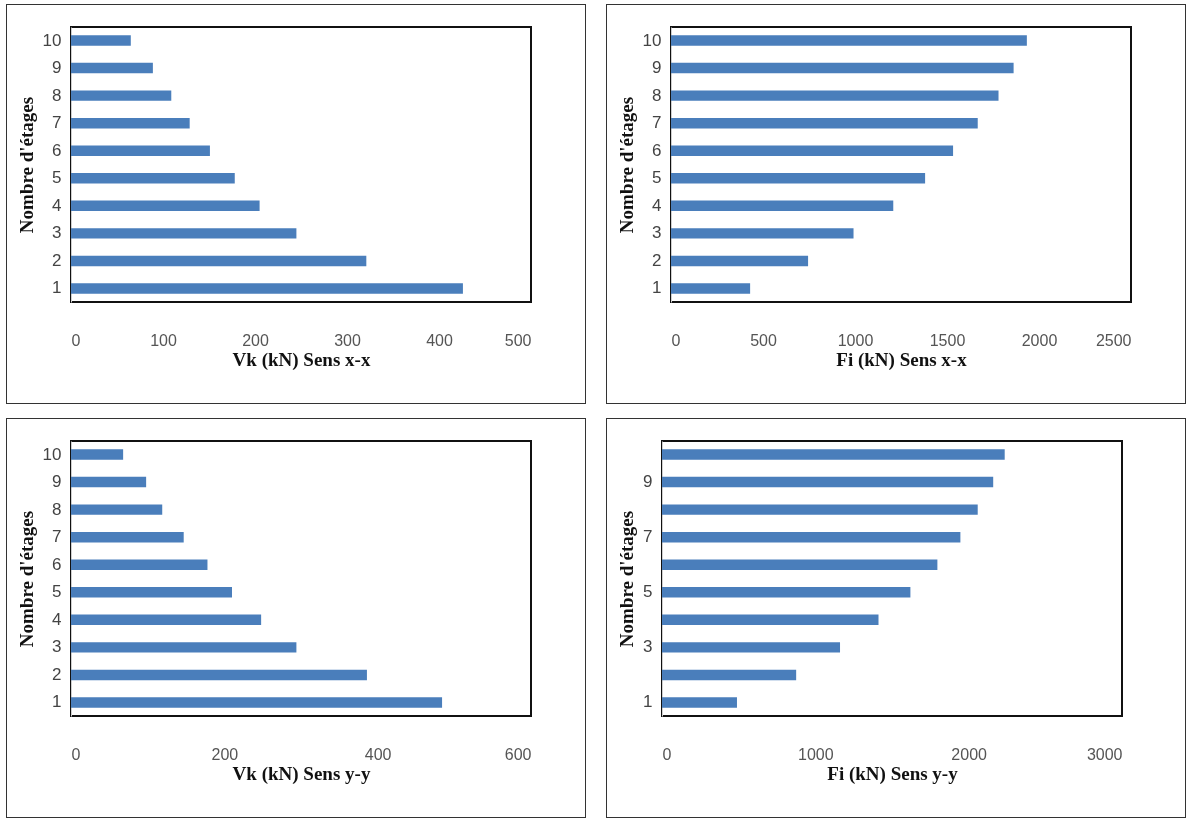 The width and height of the screenshot is (1192, 828). Describe the element at coordinates (301, 359) in the screenshot. I see `x-axis-title: Vk (kN) Sens x-x` at that location.